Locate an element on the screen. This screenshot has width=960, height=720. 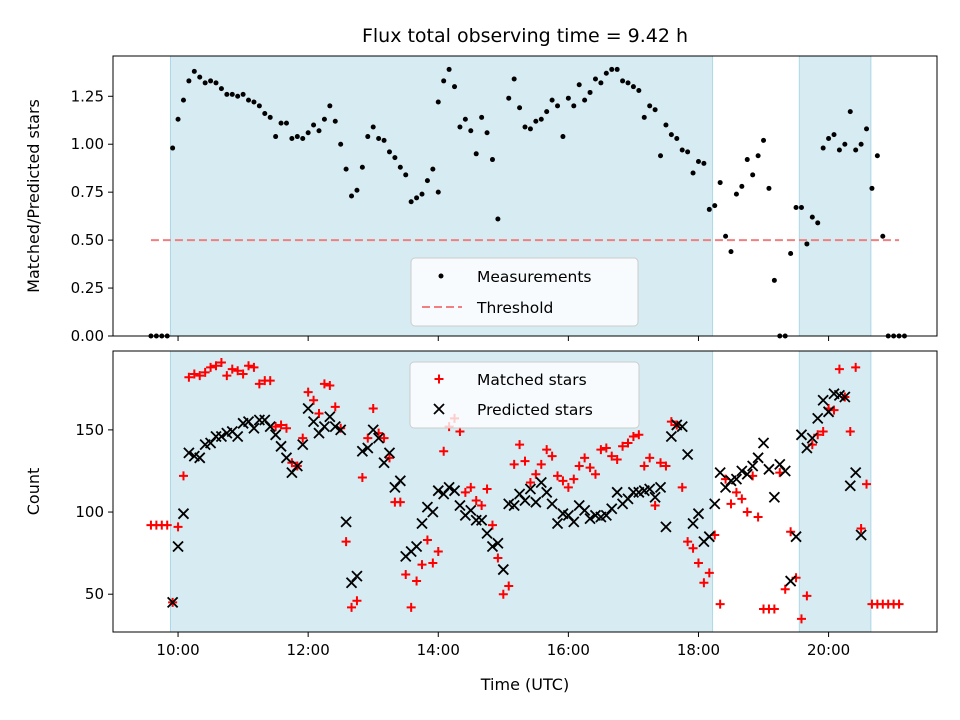
y-tick-label: 0.00 is located at coordinates (87, 336).